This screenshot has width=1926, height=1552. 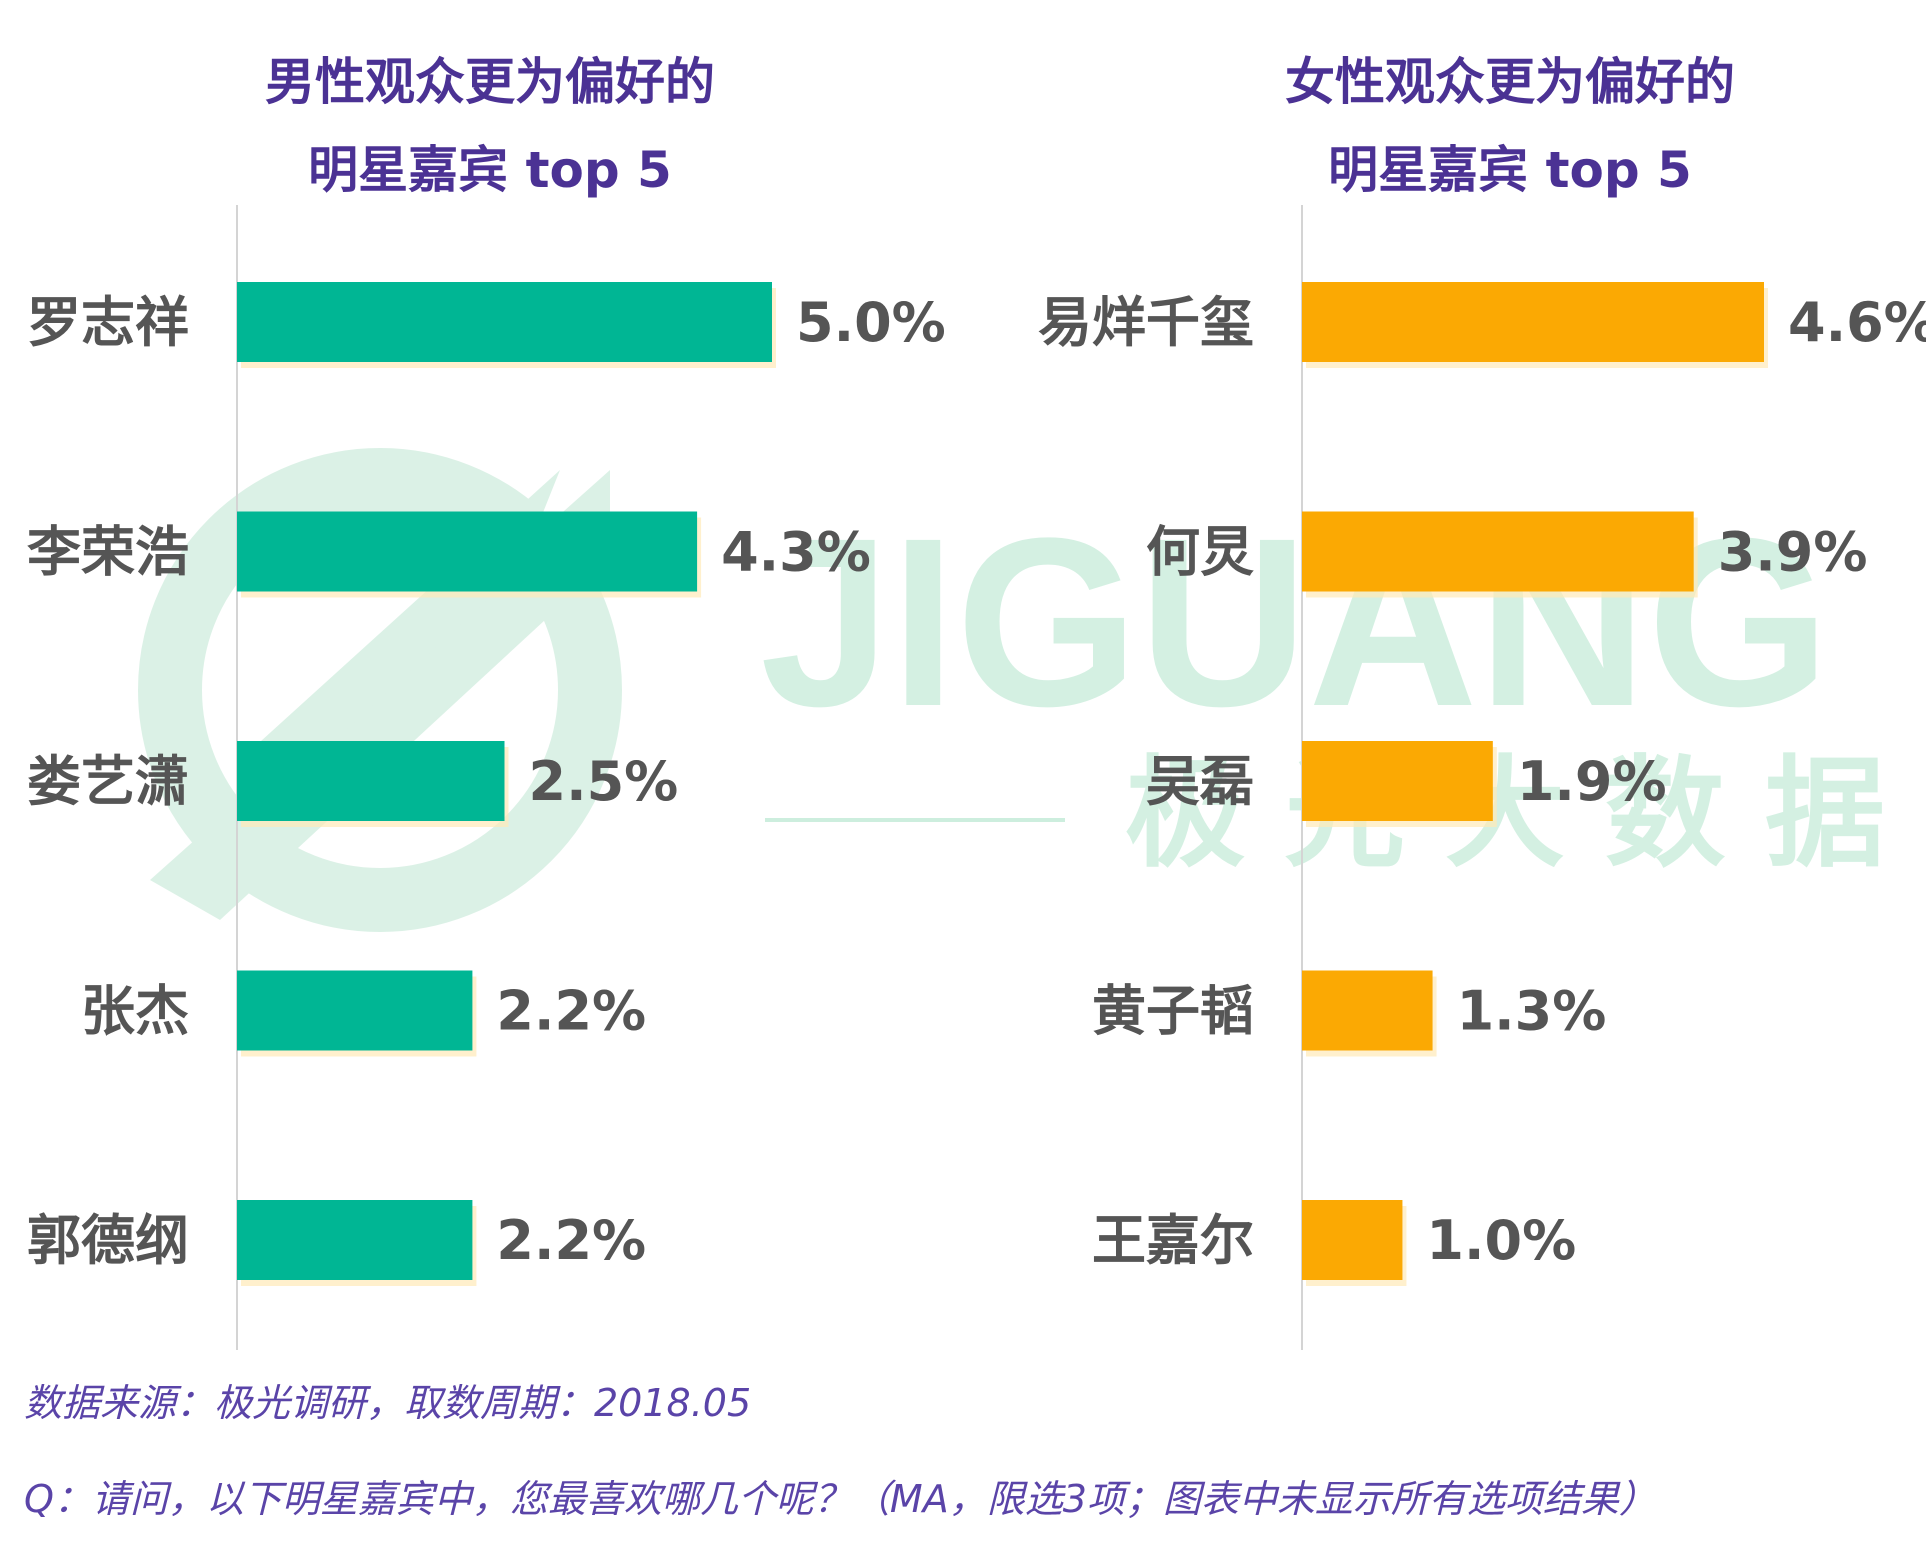 What do you see at coordinates (1501, 1240) in the screenshot?
I see `female-value-label: 1.0%` at bounding box center [1501, 1240].